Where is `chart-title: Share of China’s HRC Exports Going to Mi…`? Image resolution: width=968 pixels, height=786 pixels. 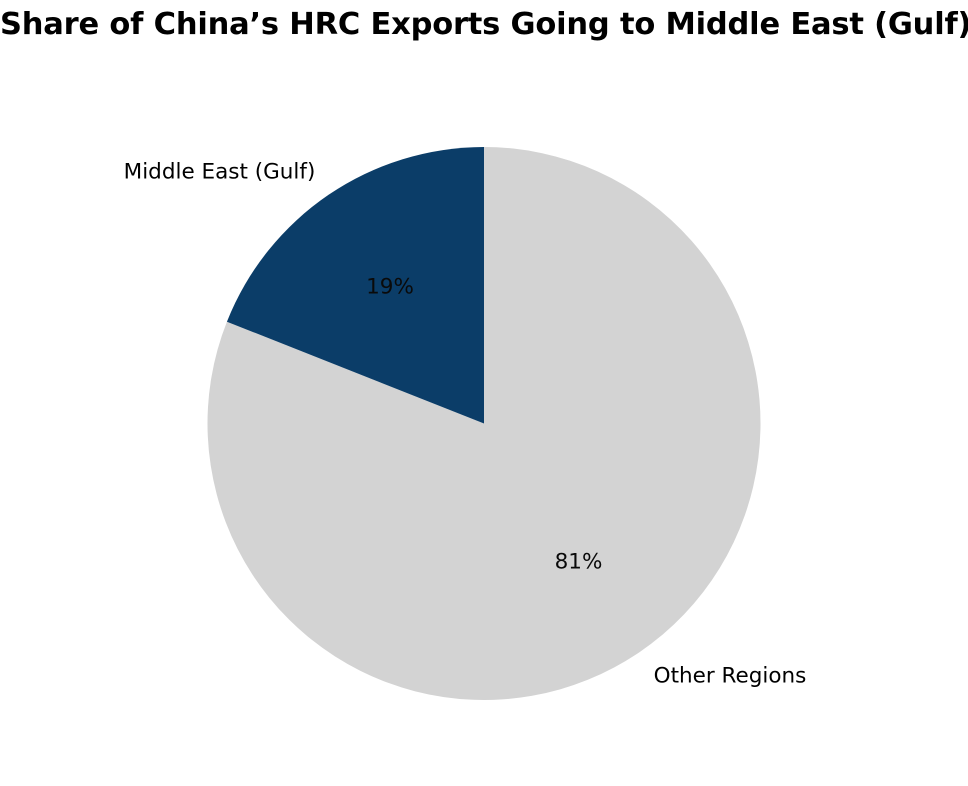
chart-title: Share of China’s HRC Exports Going to Mi… is located at coordinates (484, 24).